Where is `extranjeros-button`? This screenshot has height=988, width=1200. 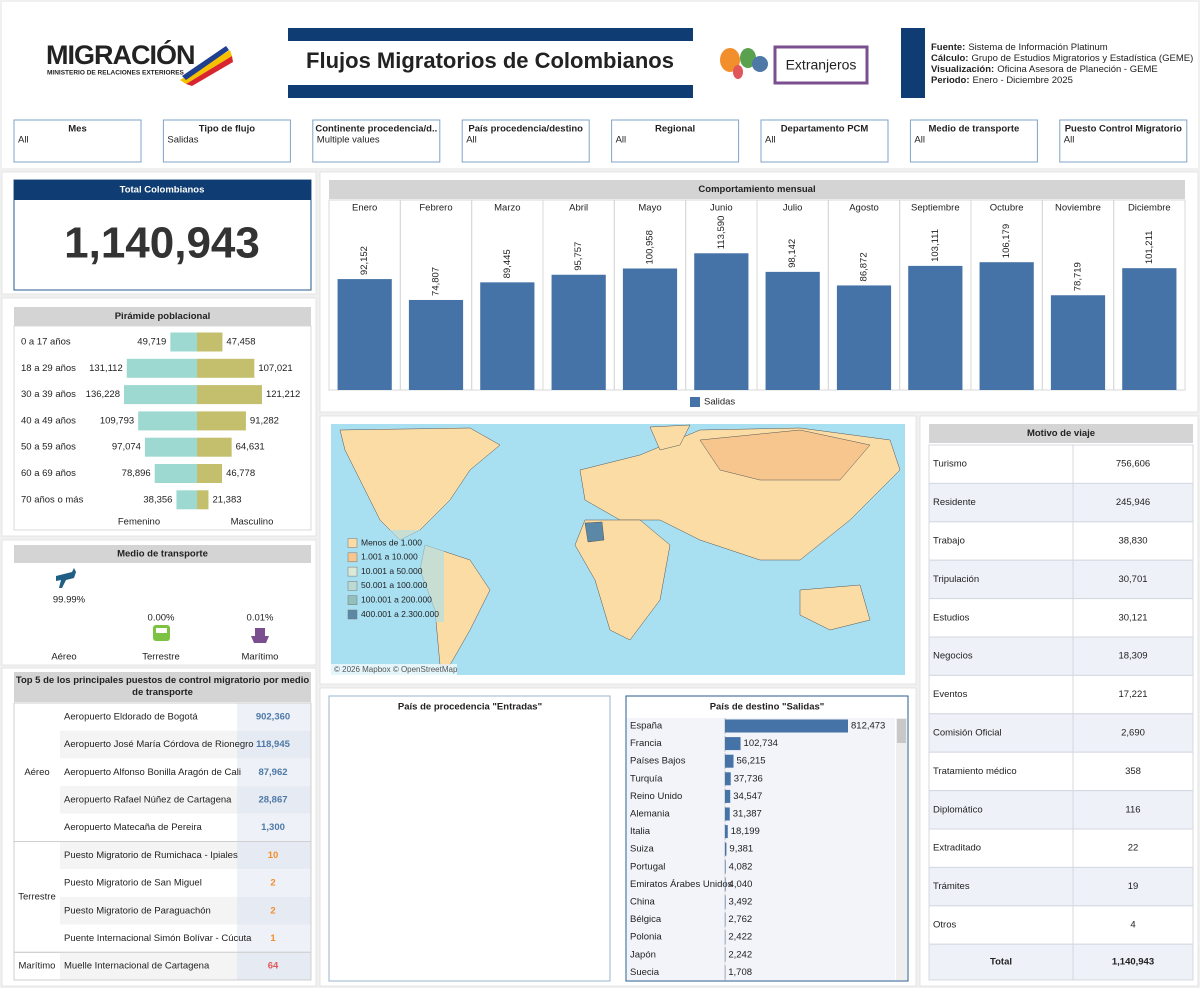
extranjeros-button is located at coordinates (821, 65).